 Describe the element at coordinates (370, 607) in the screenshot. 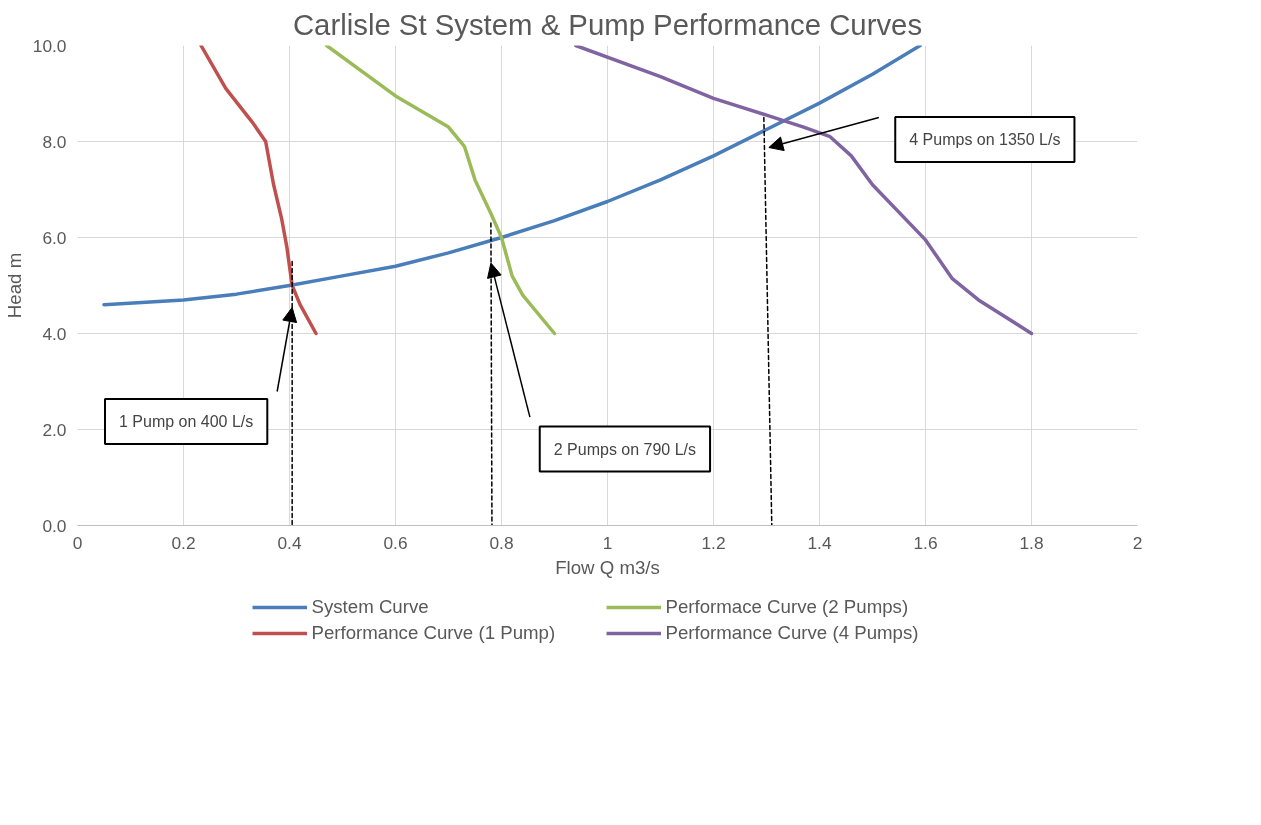

I see `legend-label: System Curve` at that location.